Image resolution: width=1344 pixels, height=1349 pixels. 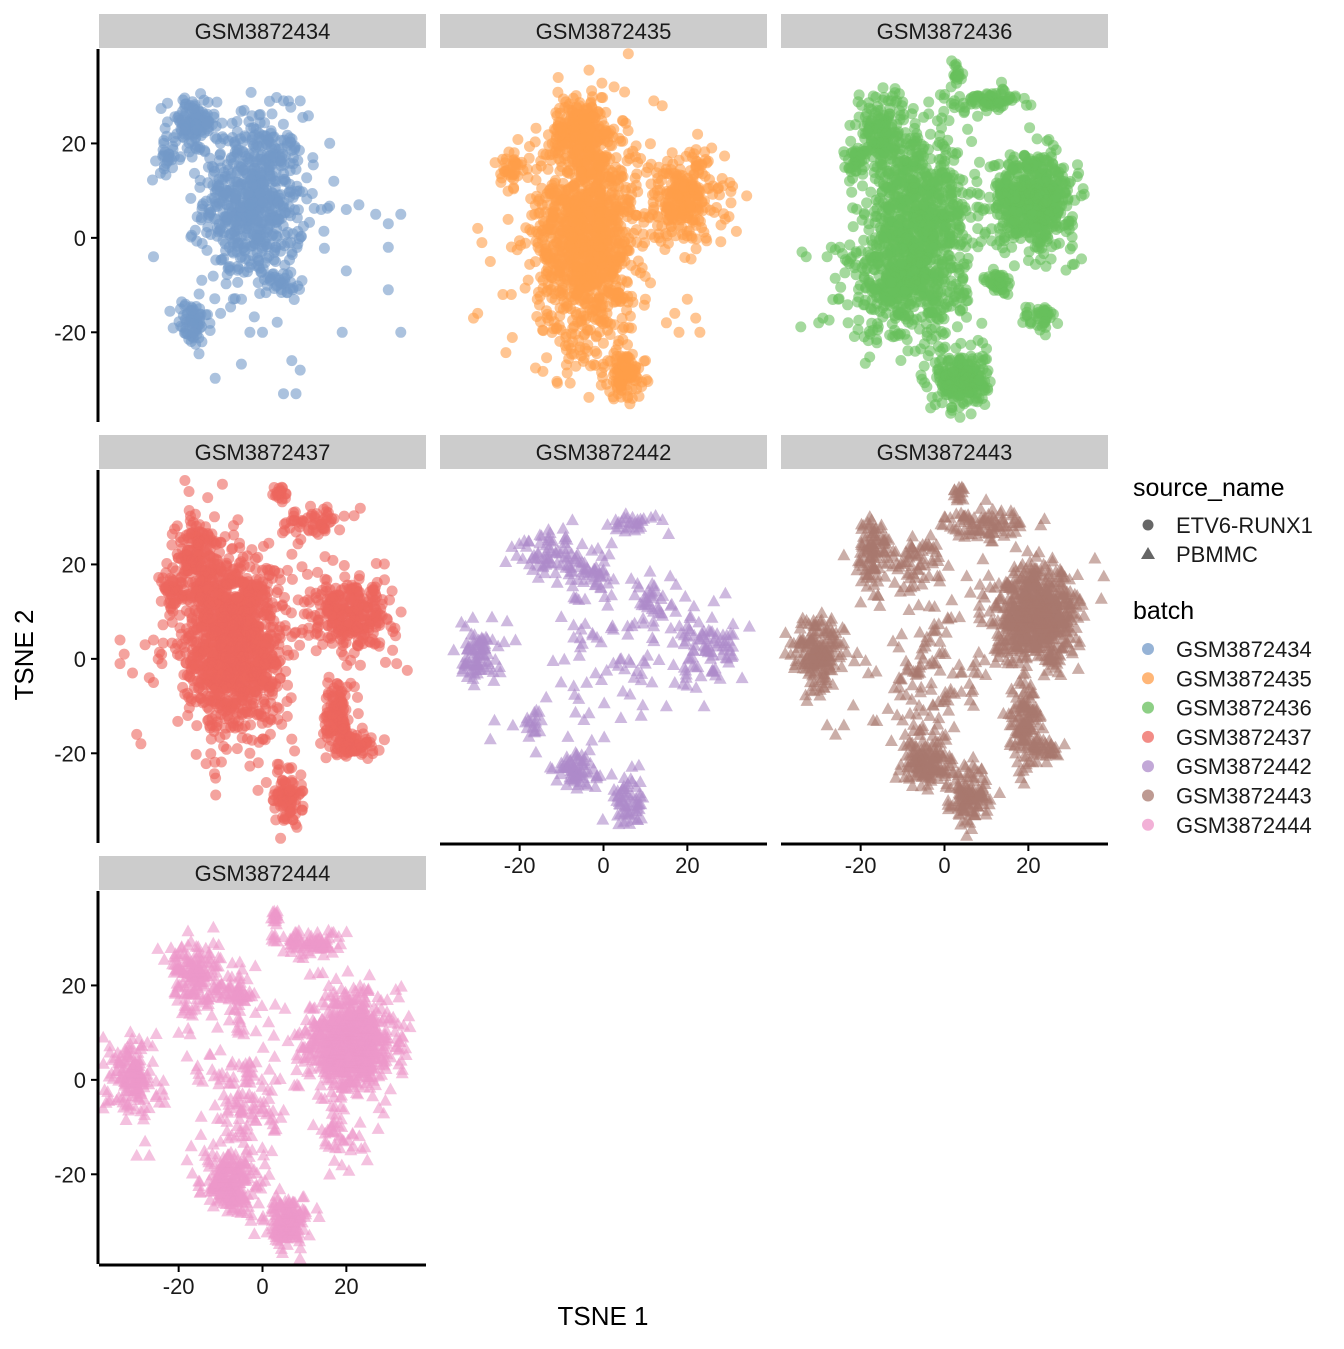 What do you see at coordinates (74, 143) in the screenshot?
I see `y-tick-label: 20` at bounding box center [74, 143].